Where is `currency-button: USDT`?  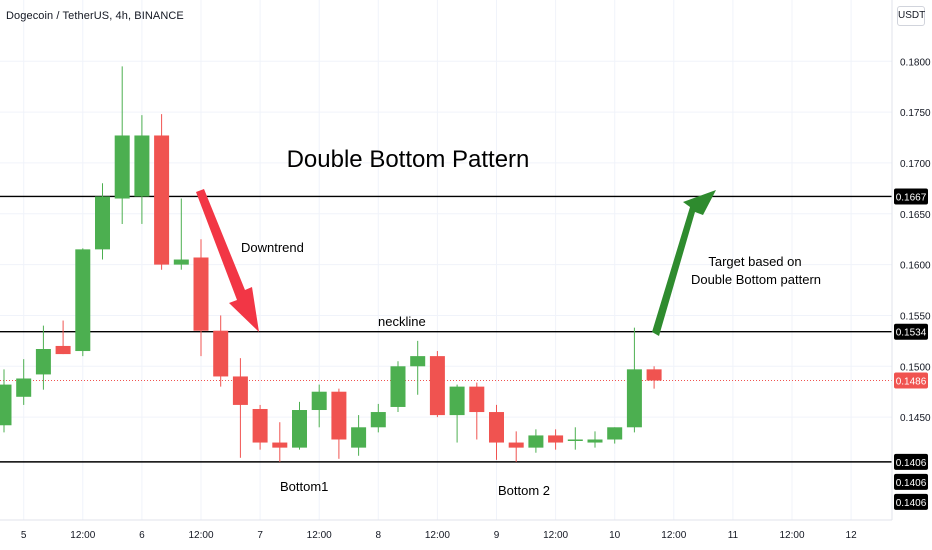 currency-button: USDT is located at coordinates (911, 16).